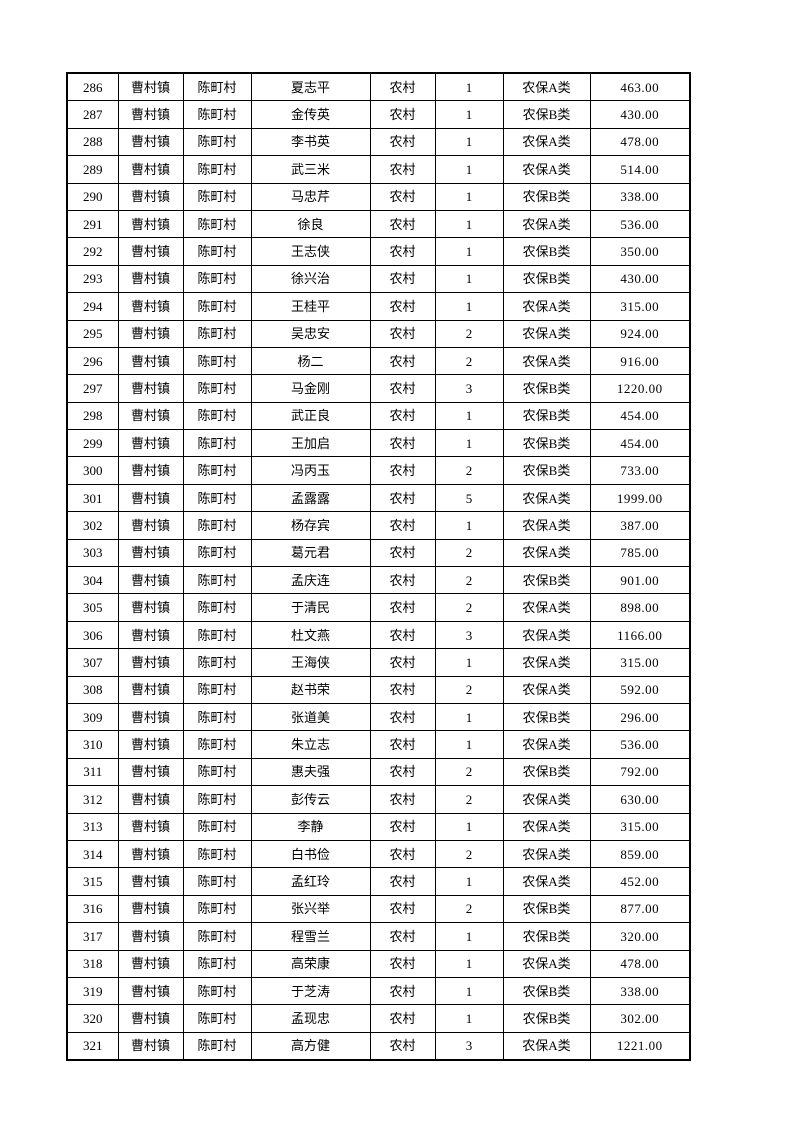  What do you see at coordinates (92, 717) in the screenshot?
I see `row-number-cell: 309` at bounding box center [92, 717].